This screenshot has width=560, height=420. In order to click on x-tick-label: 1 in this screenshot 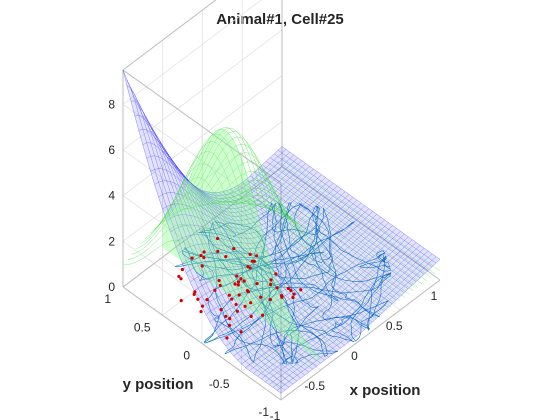, I will do `click(434, 296)`.